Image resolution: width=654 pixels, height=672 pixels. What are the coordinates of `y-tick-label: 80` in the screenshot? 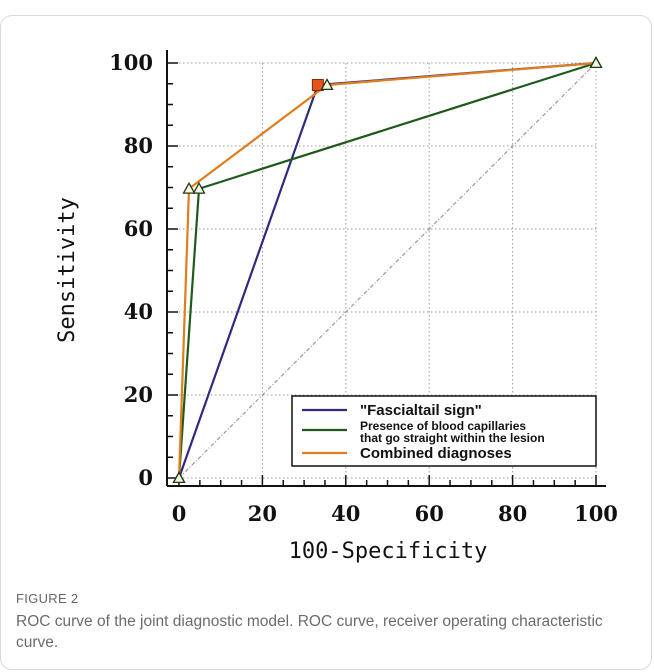 It's located at (138, 145).